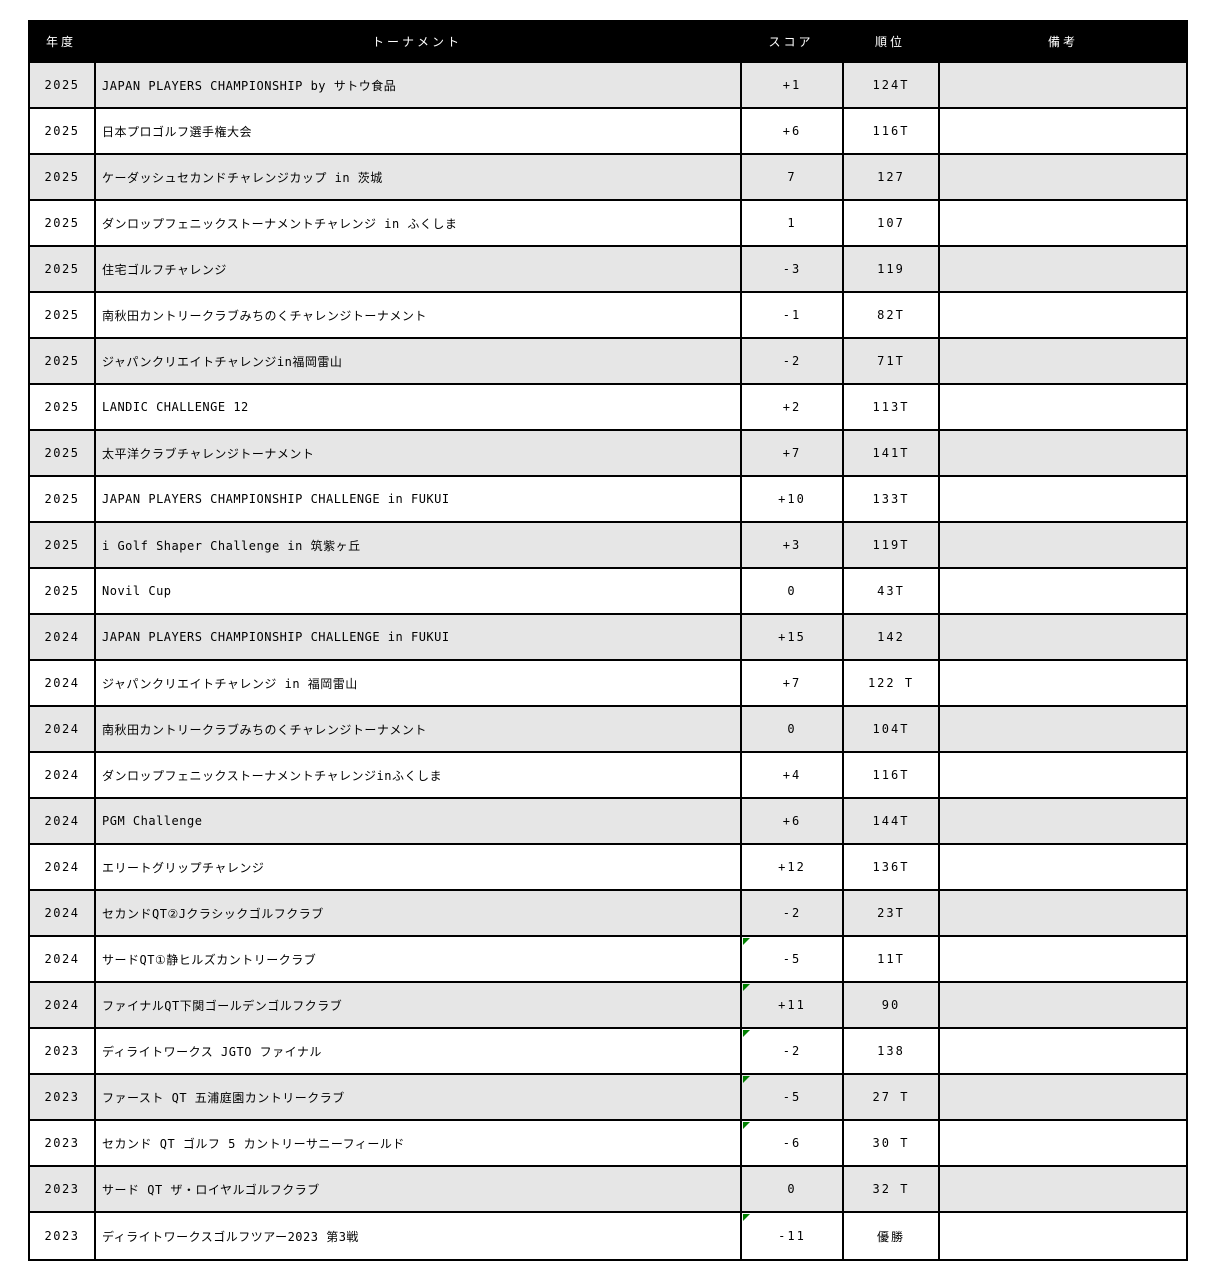 The height and width of the screenshot is (1270, 1214). What do you see at coordinates (419, 1236) in the screenshot?
I see `tournament-cell: ディライトワークスゴルフツアー2023 第3戦` at bounding box center [419, 1236].